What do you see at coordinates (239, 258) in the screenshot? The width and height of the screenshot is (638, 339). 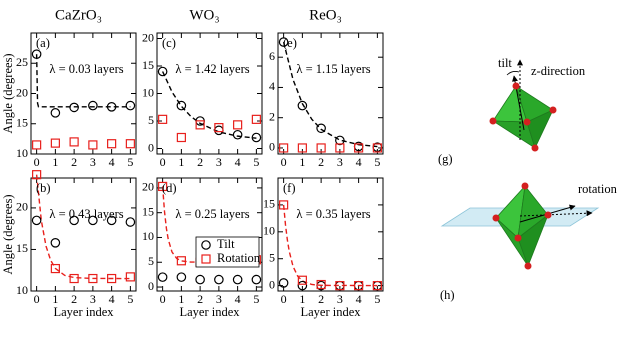 I see `legend-label: Rotation` at bounding box center [239, 258].